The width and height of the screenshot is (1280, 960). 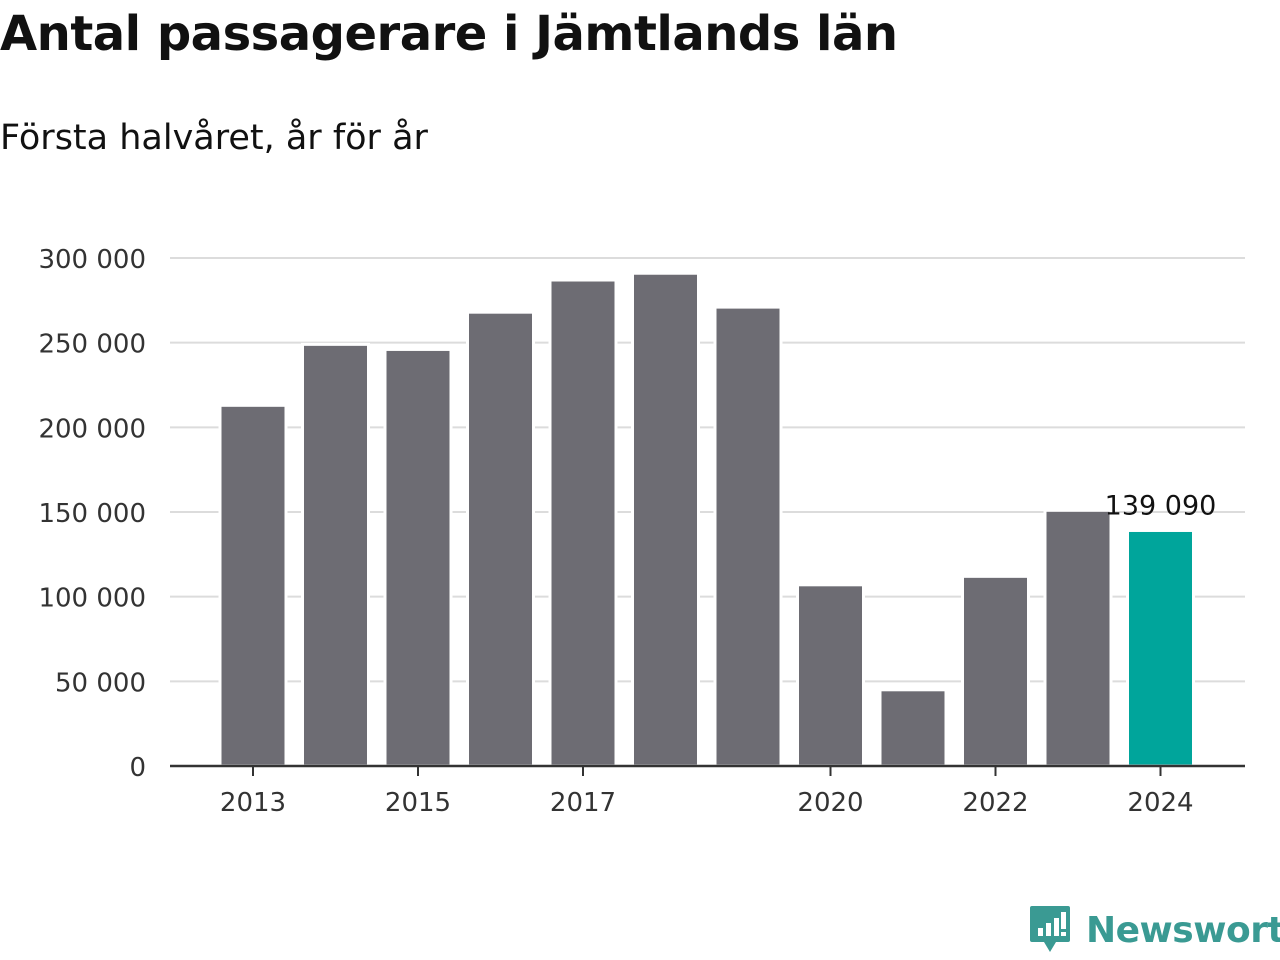 I want to click on chart-title: Antal passagerare i Jämtlands län, so click(x=449, y=34).